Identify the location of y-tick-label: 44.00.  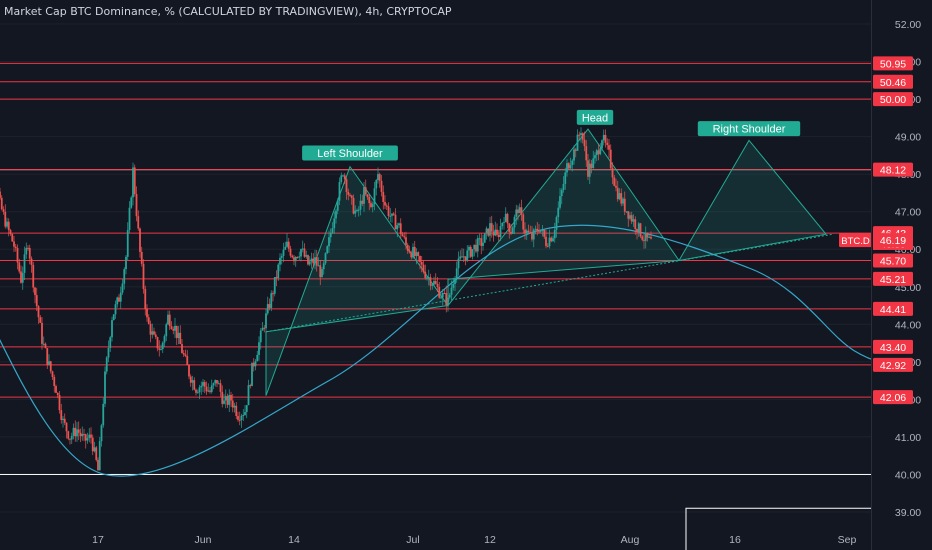
(908, 325).